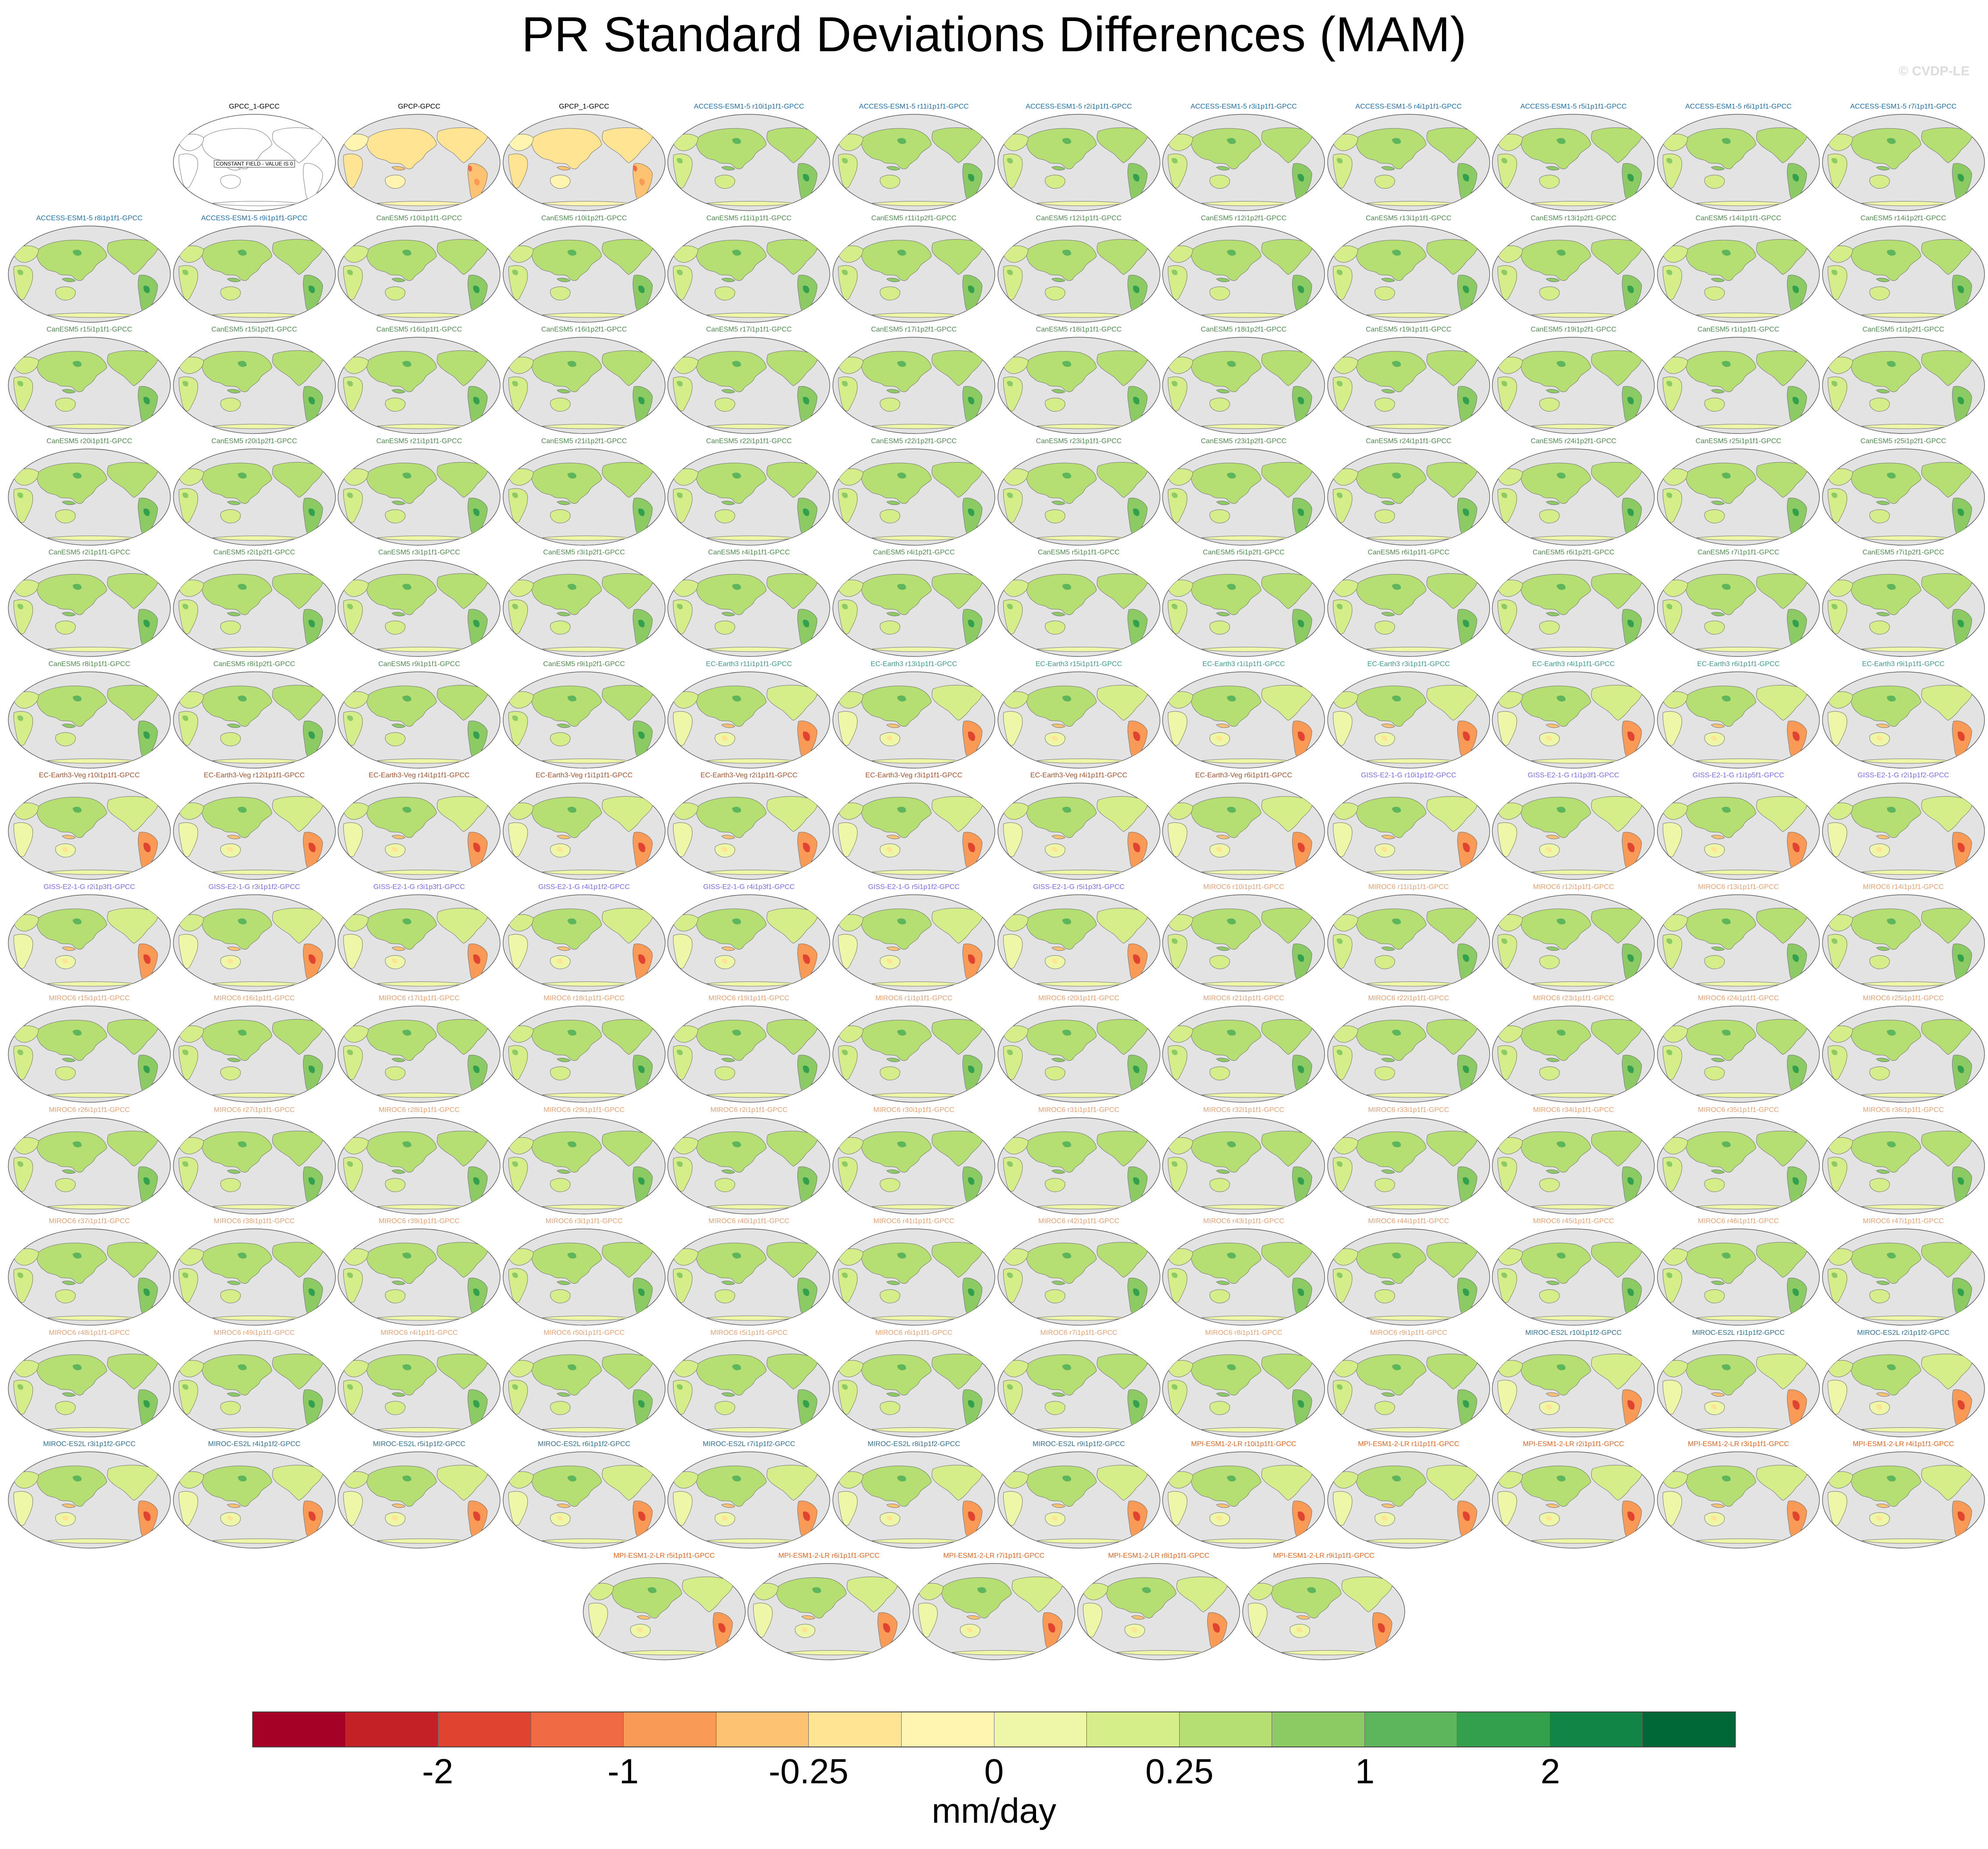 Image resolution: width=1988 pixels, height=1849 pixels. I want to click on map-panel: MIROC6 r2i1p1f1-GPCC, so click(748, 1160).